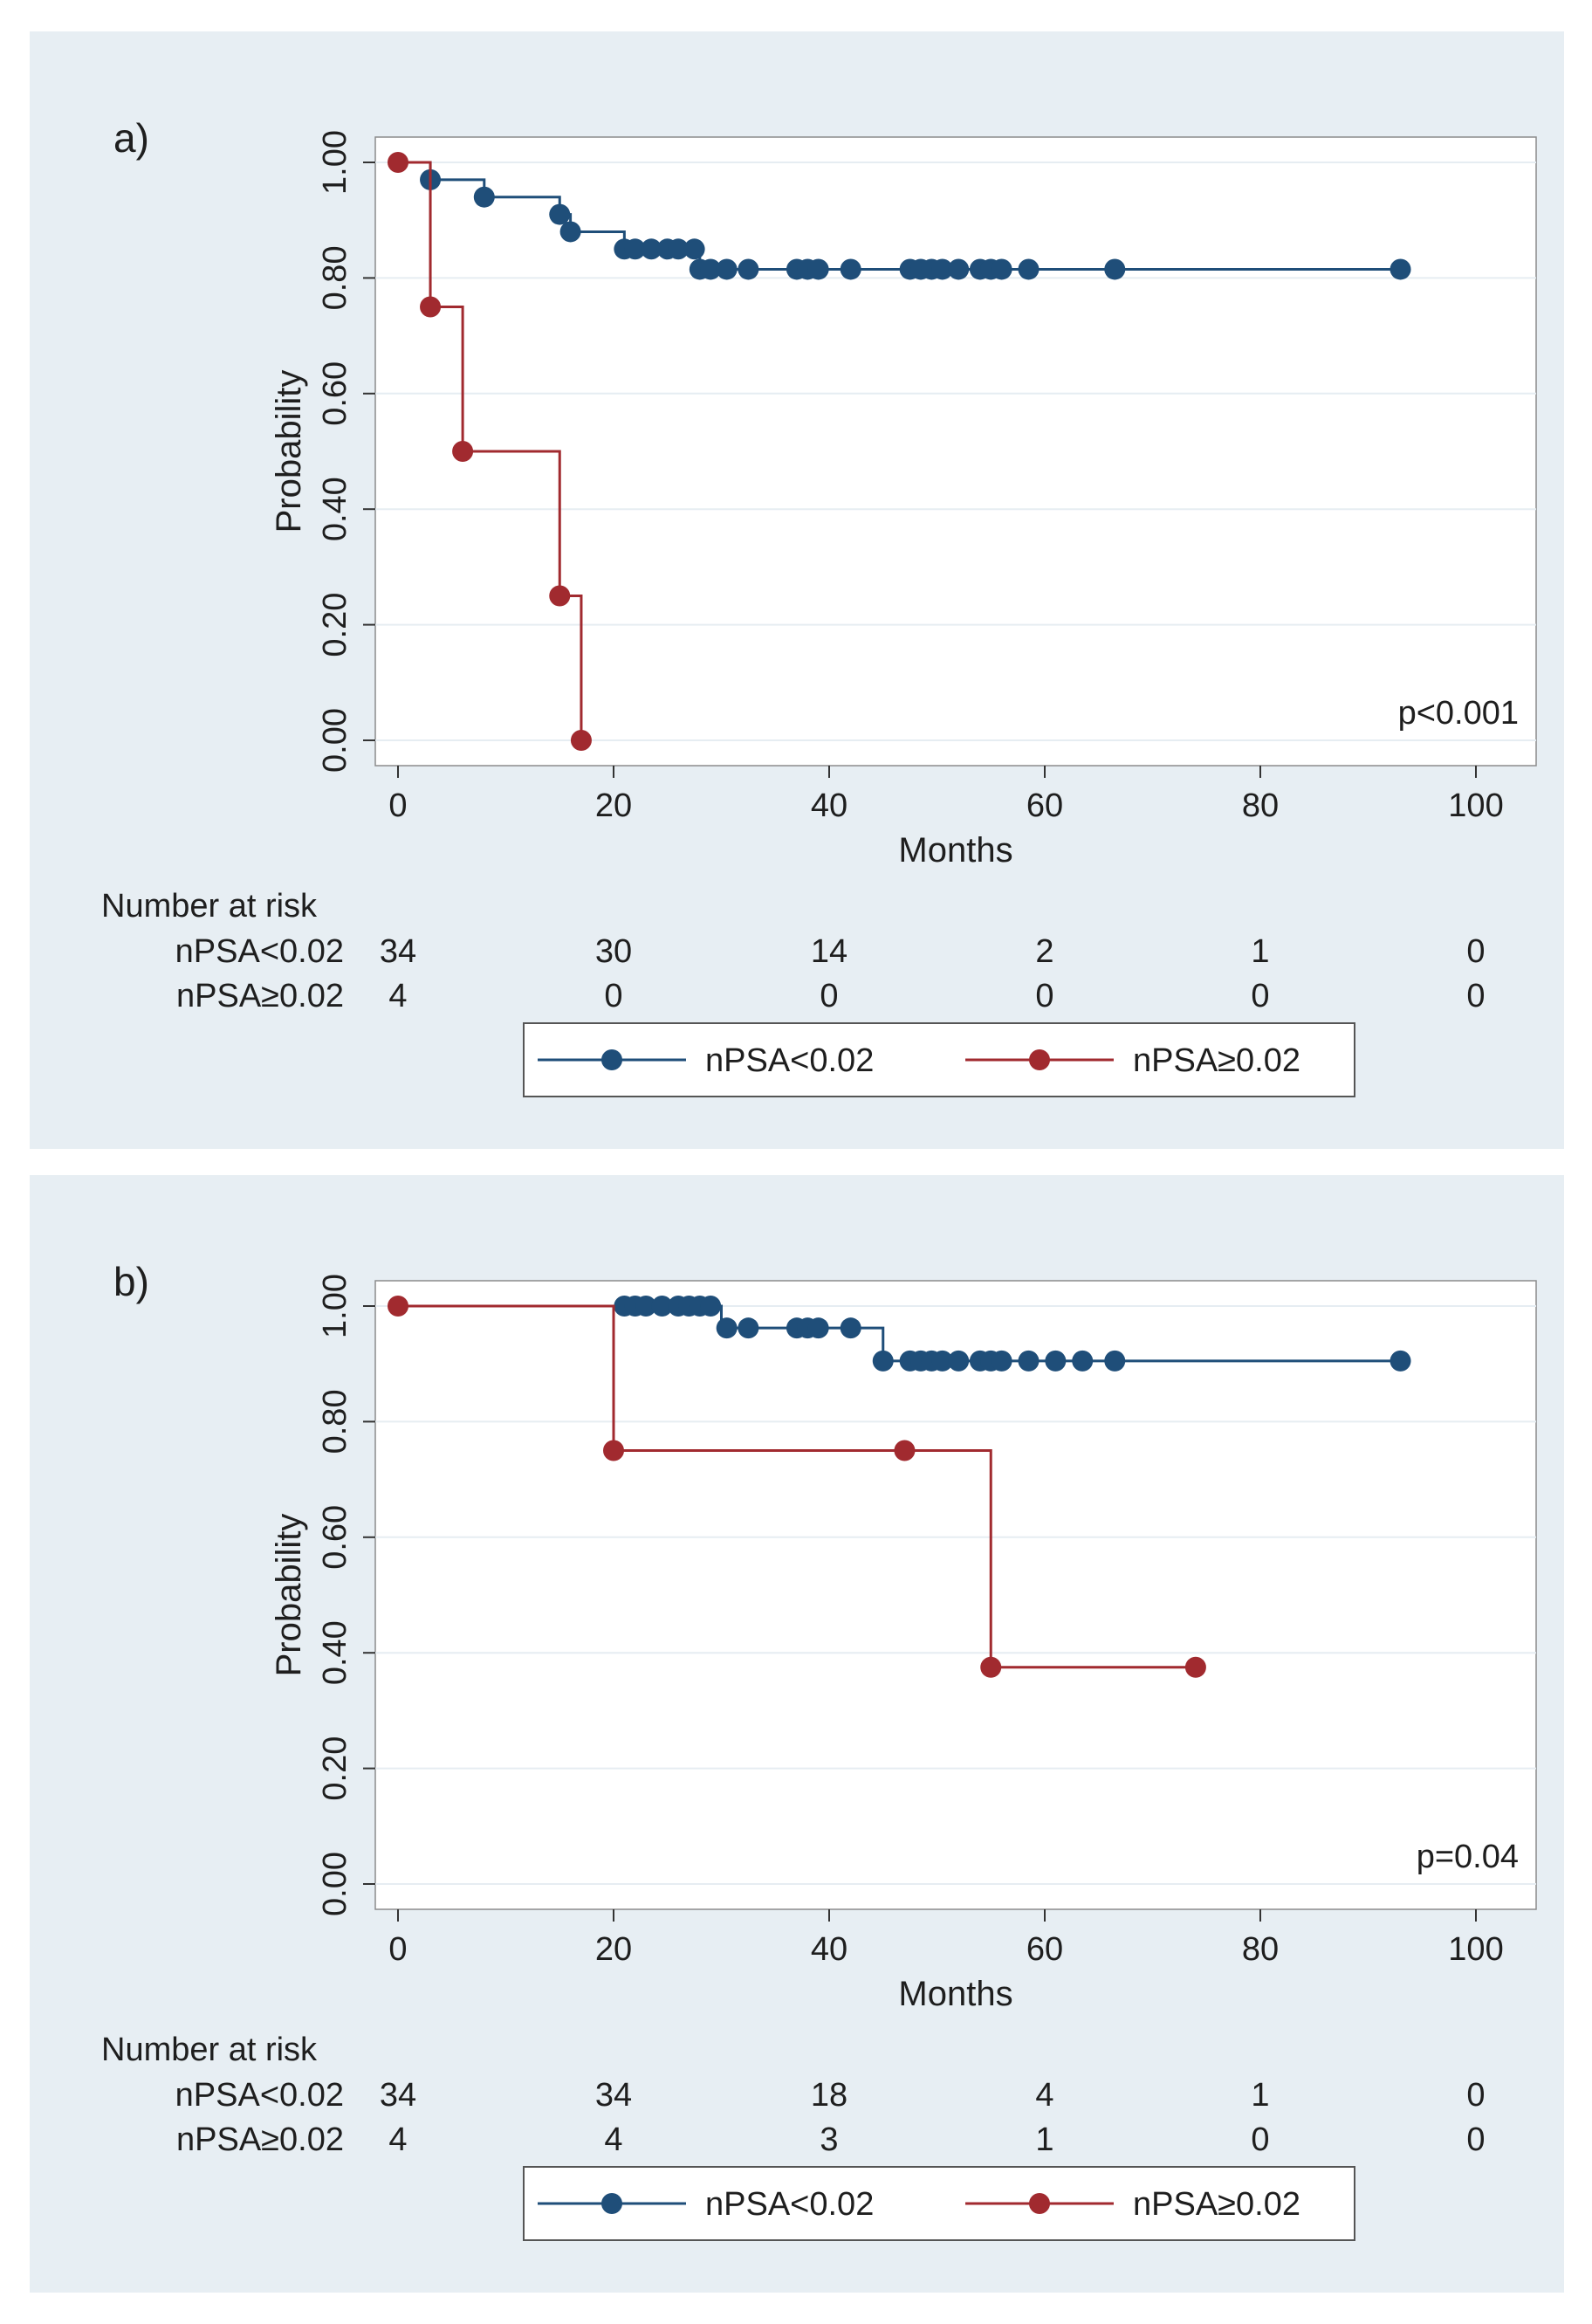 This screenshot has height=2324, width=1592. Describe the element at coordinates (1261, 805) in the screenshot. I see `x-tick-label: 80` at that location.